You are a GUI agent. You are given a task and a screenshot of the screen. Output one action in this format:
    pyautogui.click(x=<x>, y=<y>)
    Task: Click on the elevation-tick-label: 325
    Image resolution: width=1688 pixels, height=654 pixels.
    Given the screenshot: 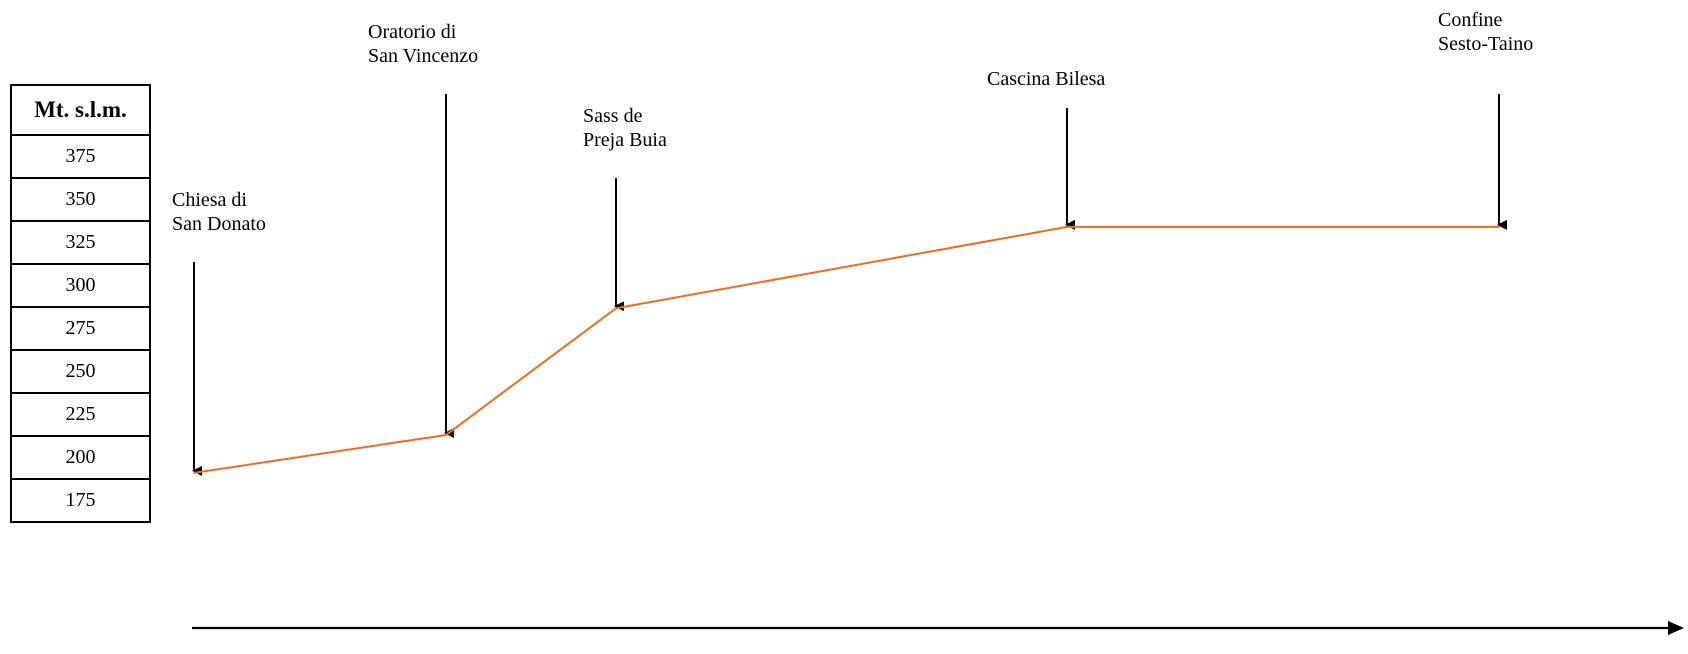 What is the action you would take?
    pyautogui.click(x=80, y=242)
    